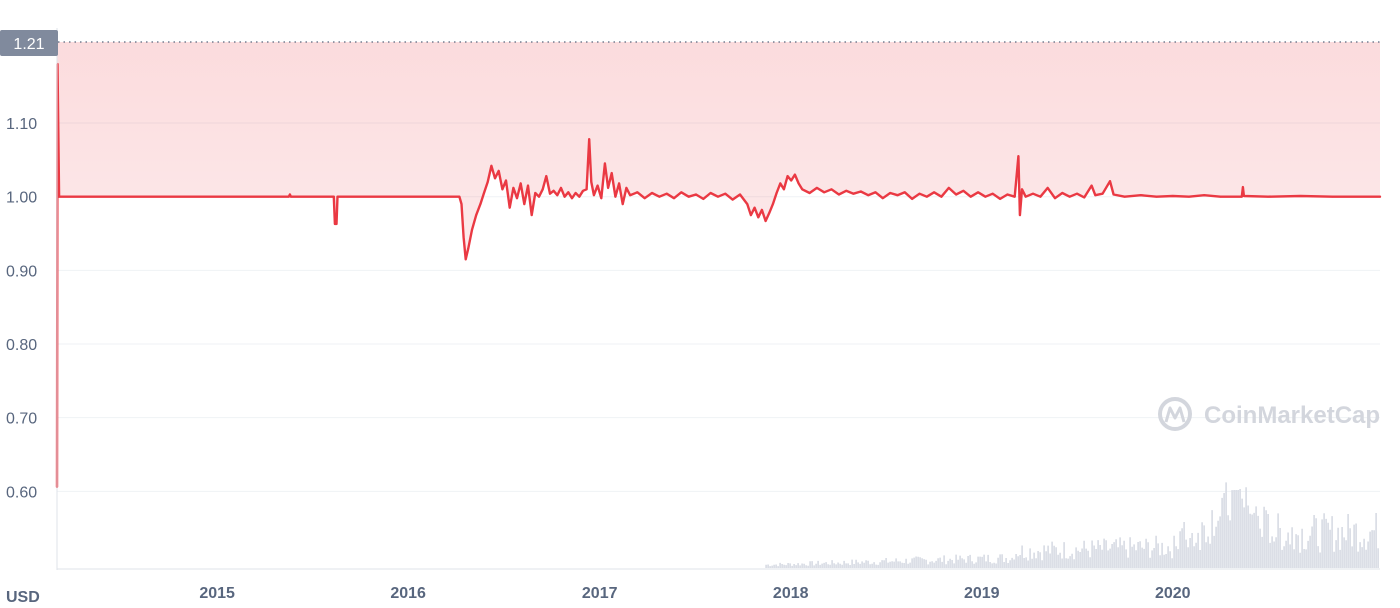 The height and width of the screenshot is (608, 1400). I want to click on y-tick-label: 1.00, so click(21, 198).